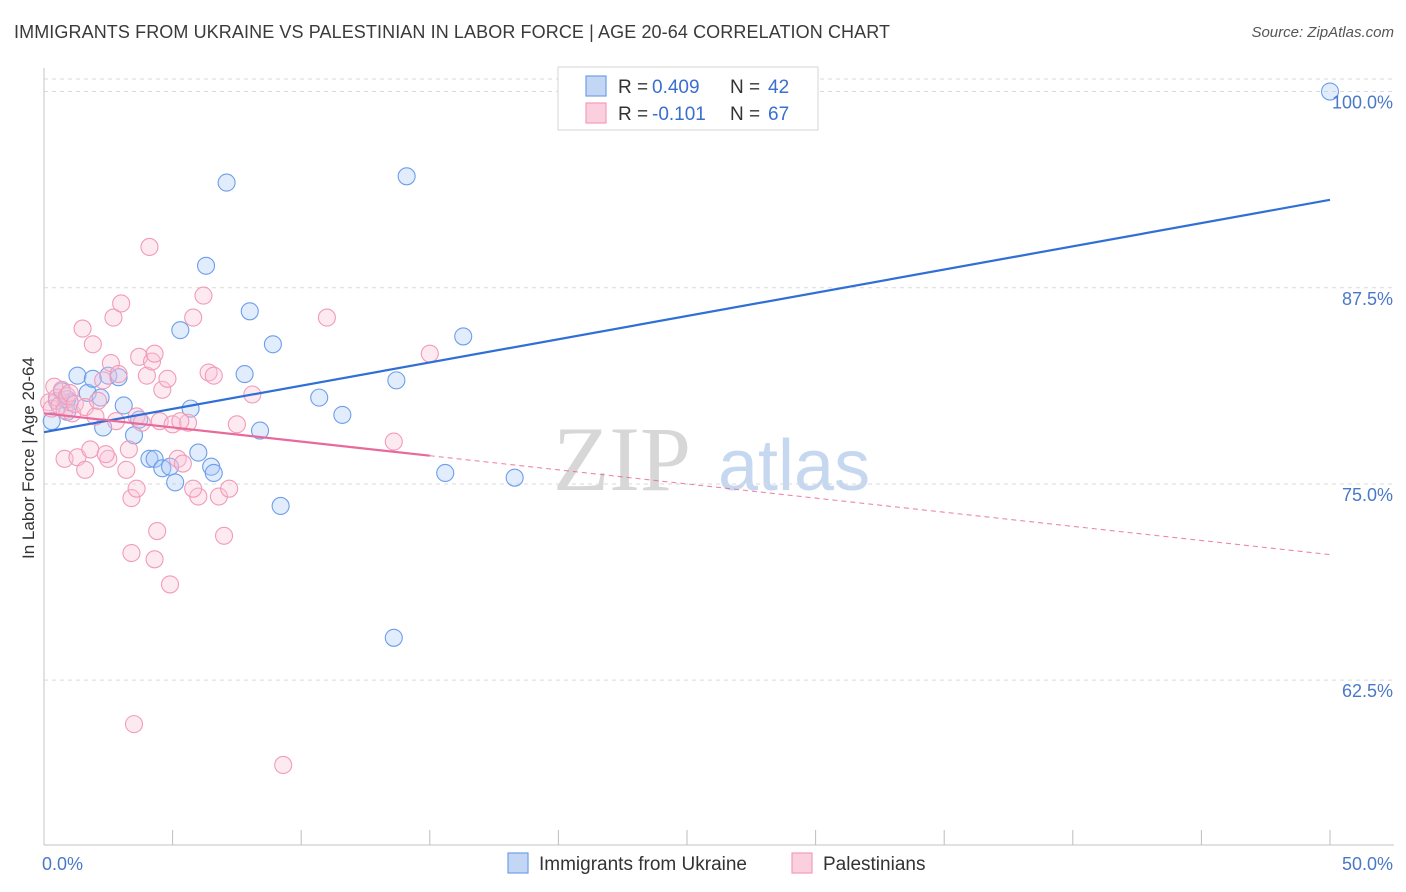 The image size is (1406, 892). What do you see at coordinates (633, 114) in the screenshot?
I see `legend-r-label-2: R =` at bounding box center [633, 114].